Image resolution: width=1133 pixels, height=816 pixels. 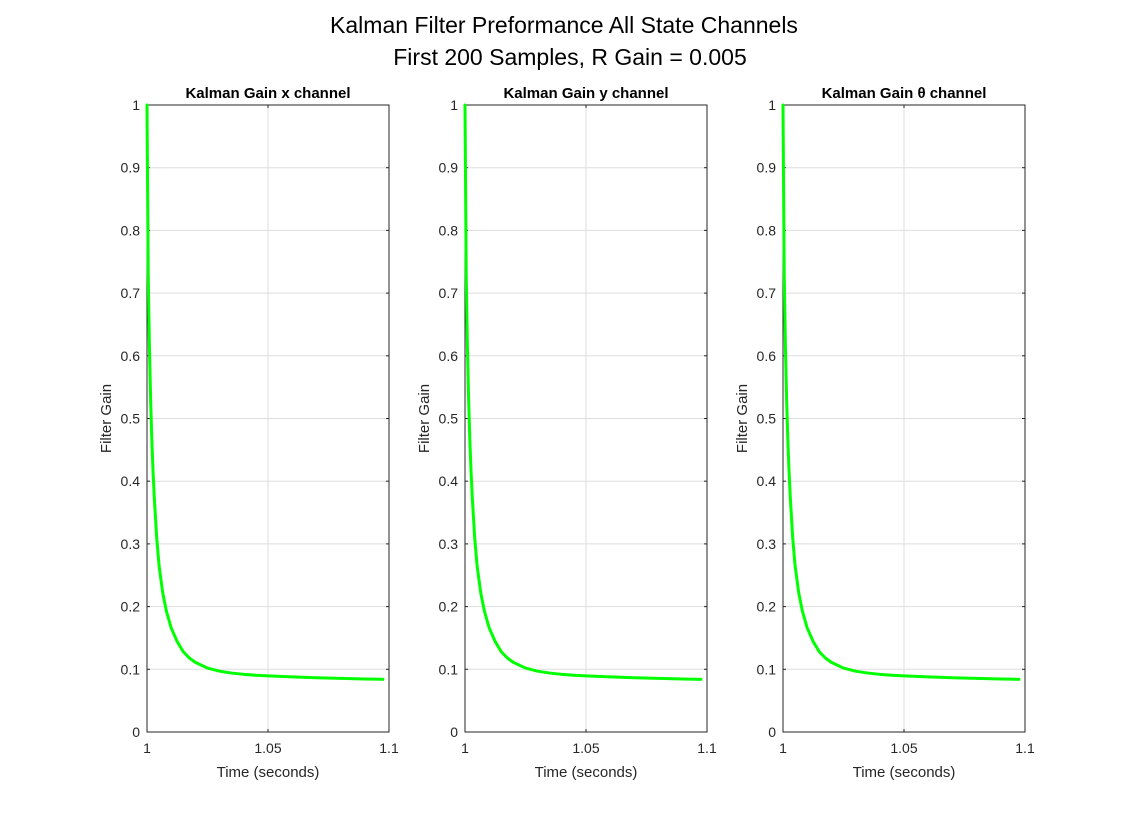 I want to click on subplot-theta-ytick-label-6: 0.6, so click(x=767, y=356).